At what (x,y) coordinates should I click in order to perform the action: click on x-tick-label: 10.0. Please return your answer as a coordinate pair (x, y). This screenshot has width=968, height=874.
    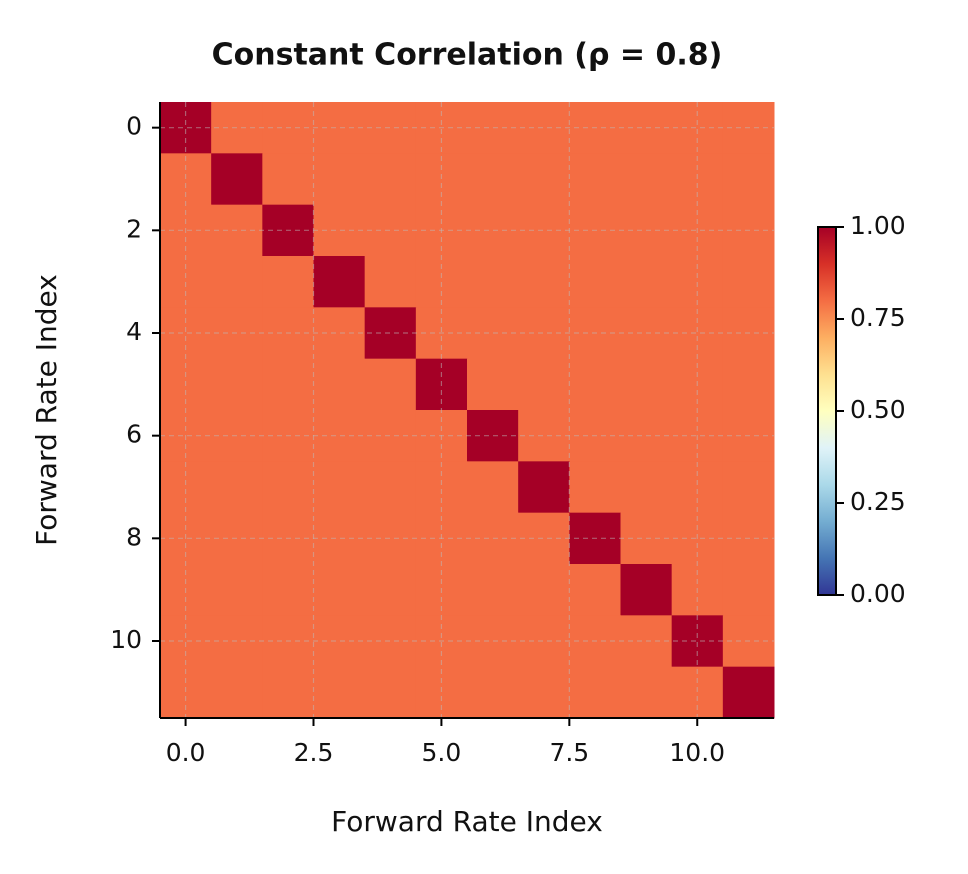
    Looking at the image, I should click on (697, 752).